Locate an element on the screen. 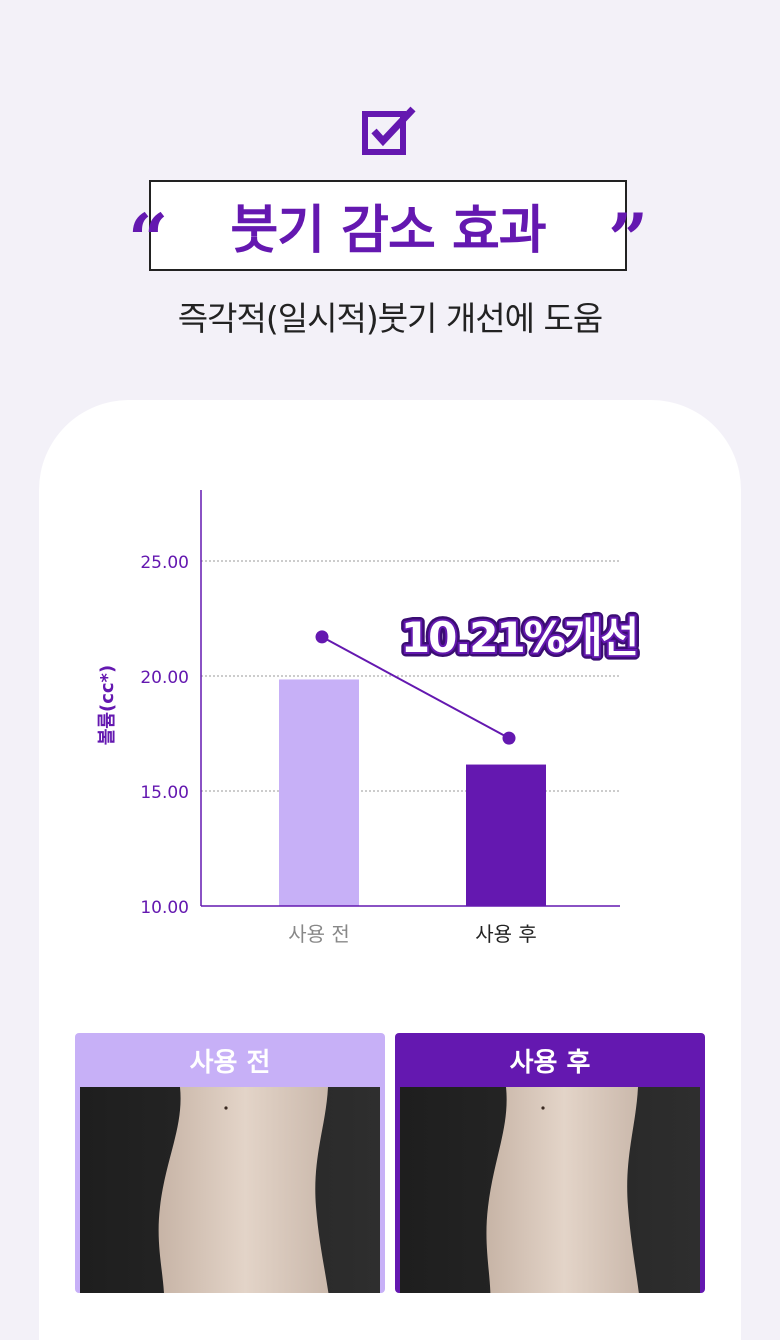 The image size is (780, 1340). before-leg-photo is located at coordinates (230, 1190).